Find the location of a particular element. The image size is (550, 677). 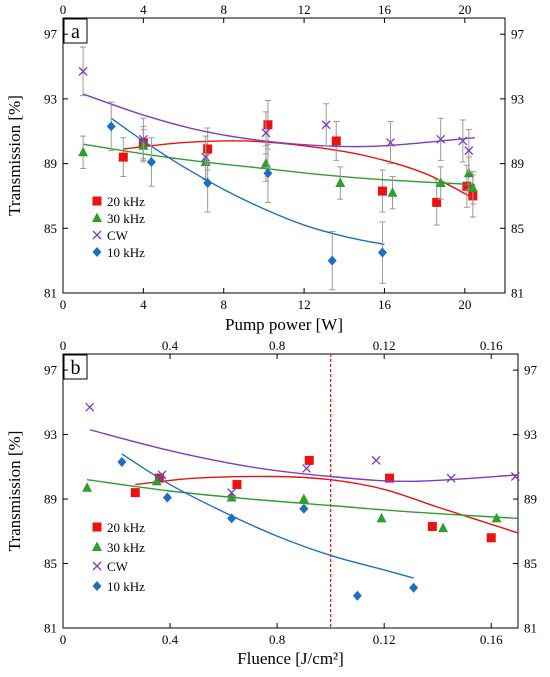

panel-label: a is located at coordinates (75, 32).